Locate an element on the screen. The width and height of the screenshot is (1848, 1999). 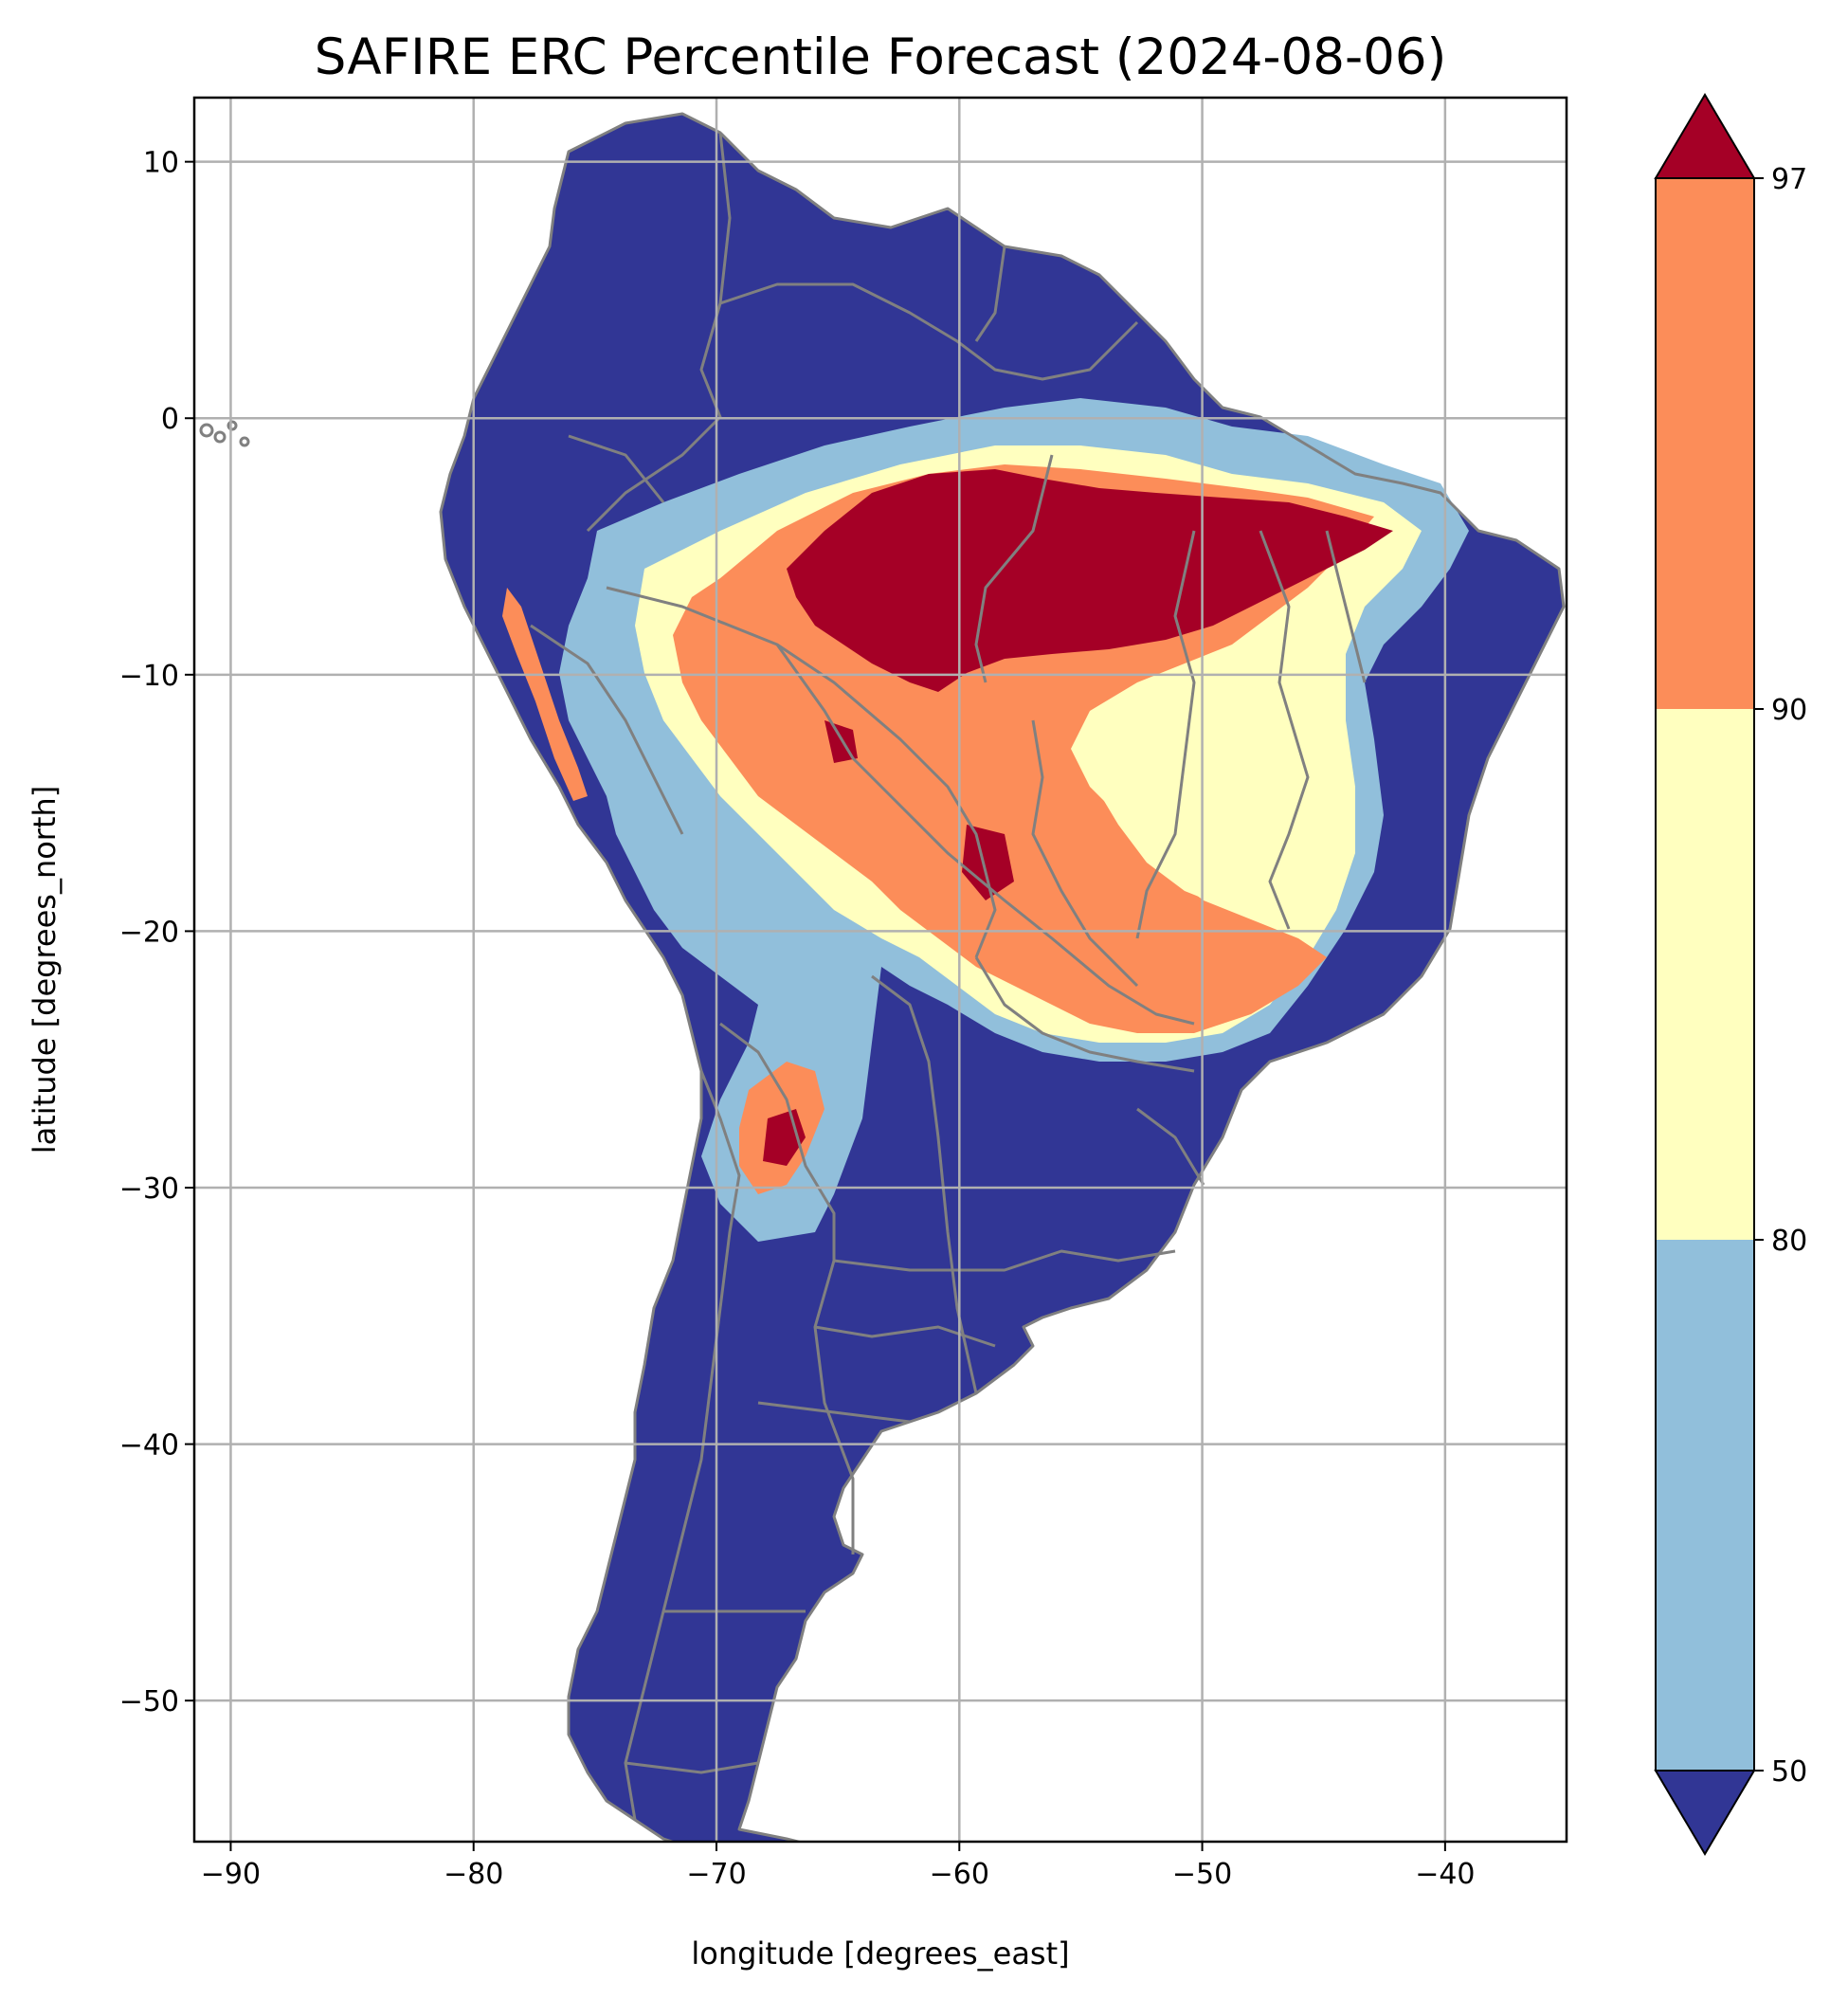
x-tick-label: −50 is located at coordinates (1202, 1875).